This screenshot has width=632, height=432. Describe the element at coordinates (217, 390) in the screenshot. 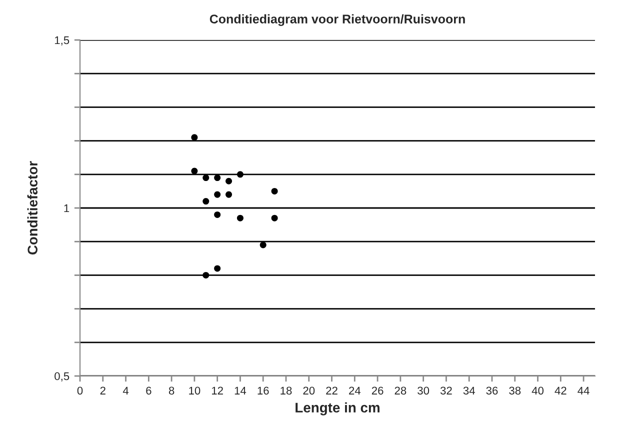

I see `x-tick-label: 12` at that location.